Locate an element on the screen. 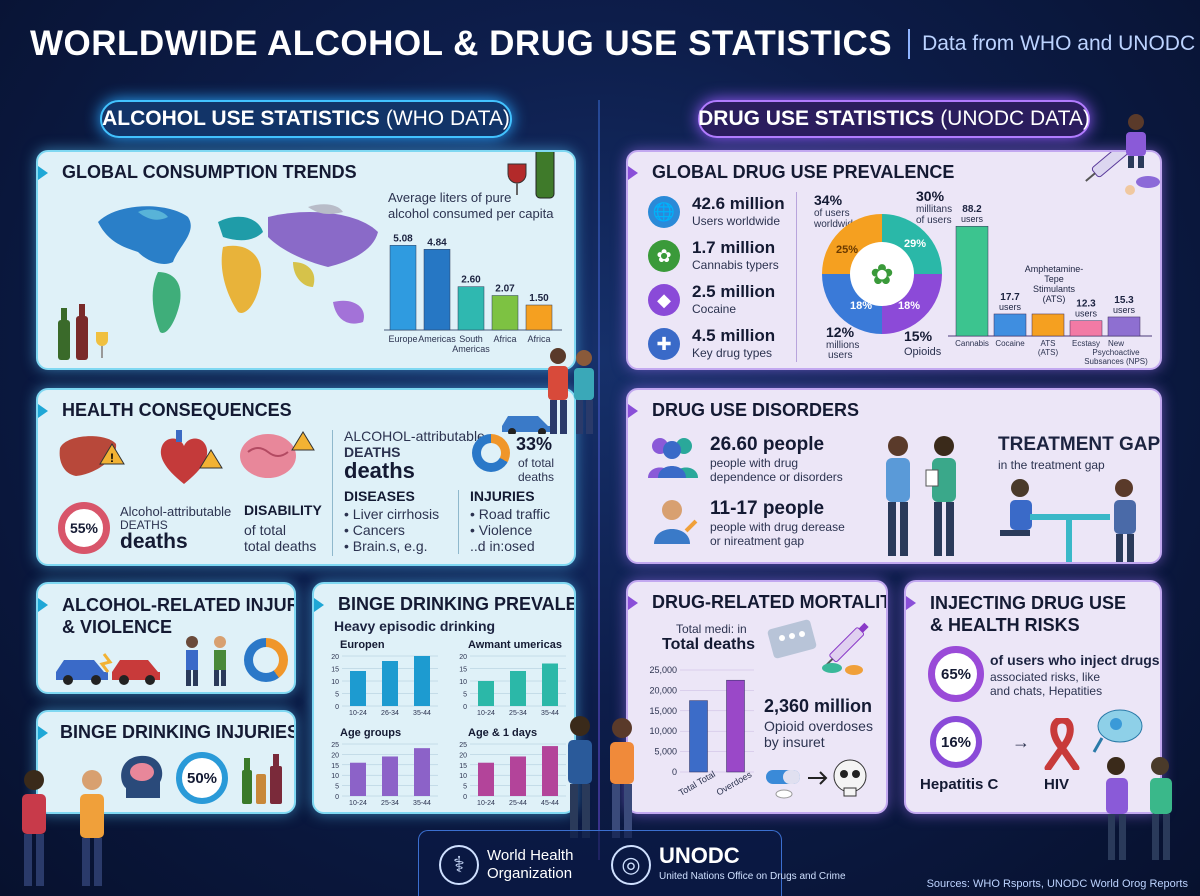 This screenshot has width=1200, height=896. alcohol-label-source: (WHO DATA) is located at coordinates (447, 118).